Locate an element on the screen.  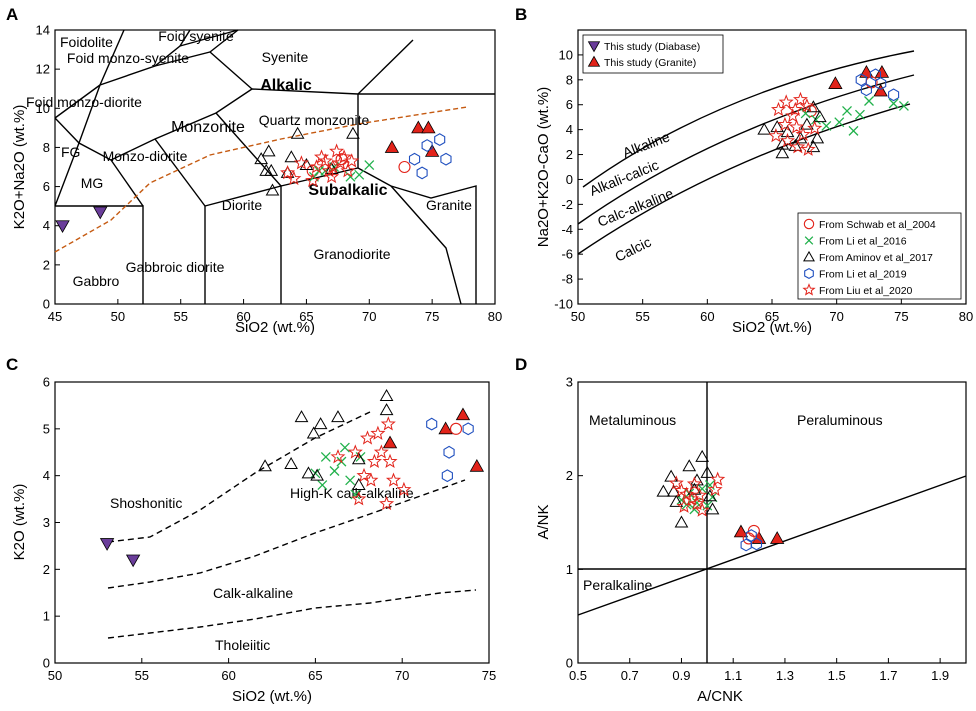
field-metaluminous: Metaluminous is located at coordinates (632, 420).